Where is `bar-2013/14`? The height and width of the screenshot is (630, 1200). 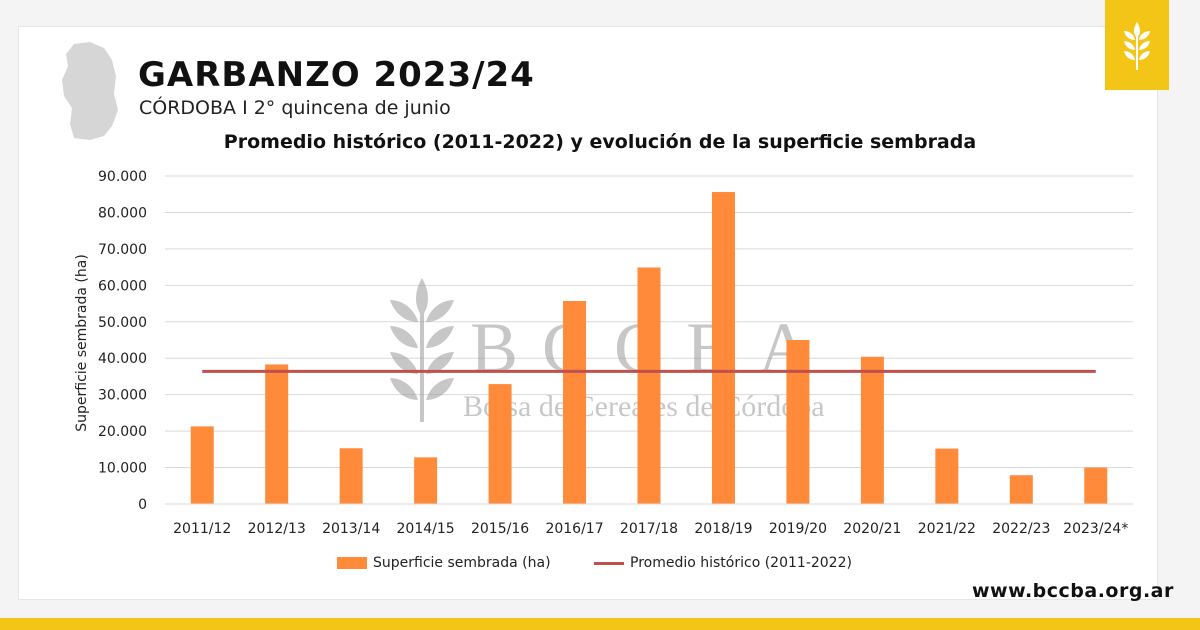 bar-2013/14 is located at coordinates (351, 476).